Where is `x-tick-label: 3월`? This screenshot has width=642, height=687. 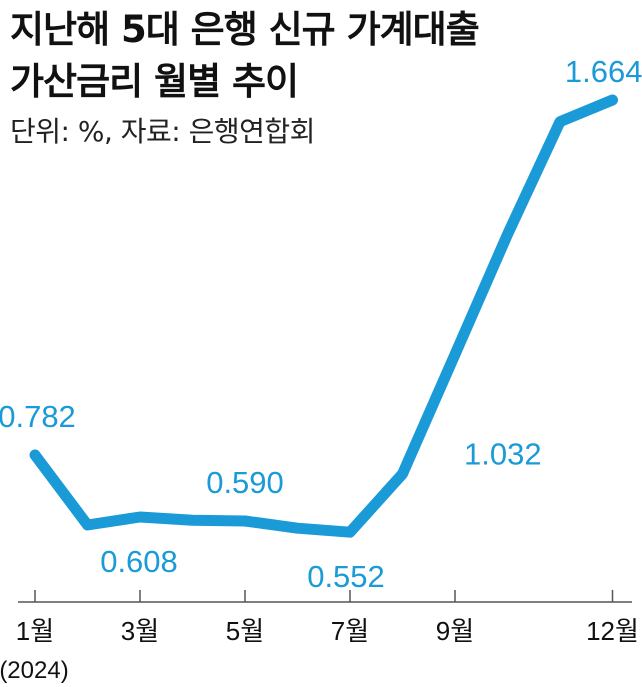
x-tick-label: 3월 is located at coordinates (140, 631).